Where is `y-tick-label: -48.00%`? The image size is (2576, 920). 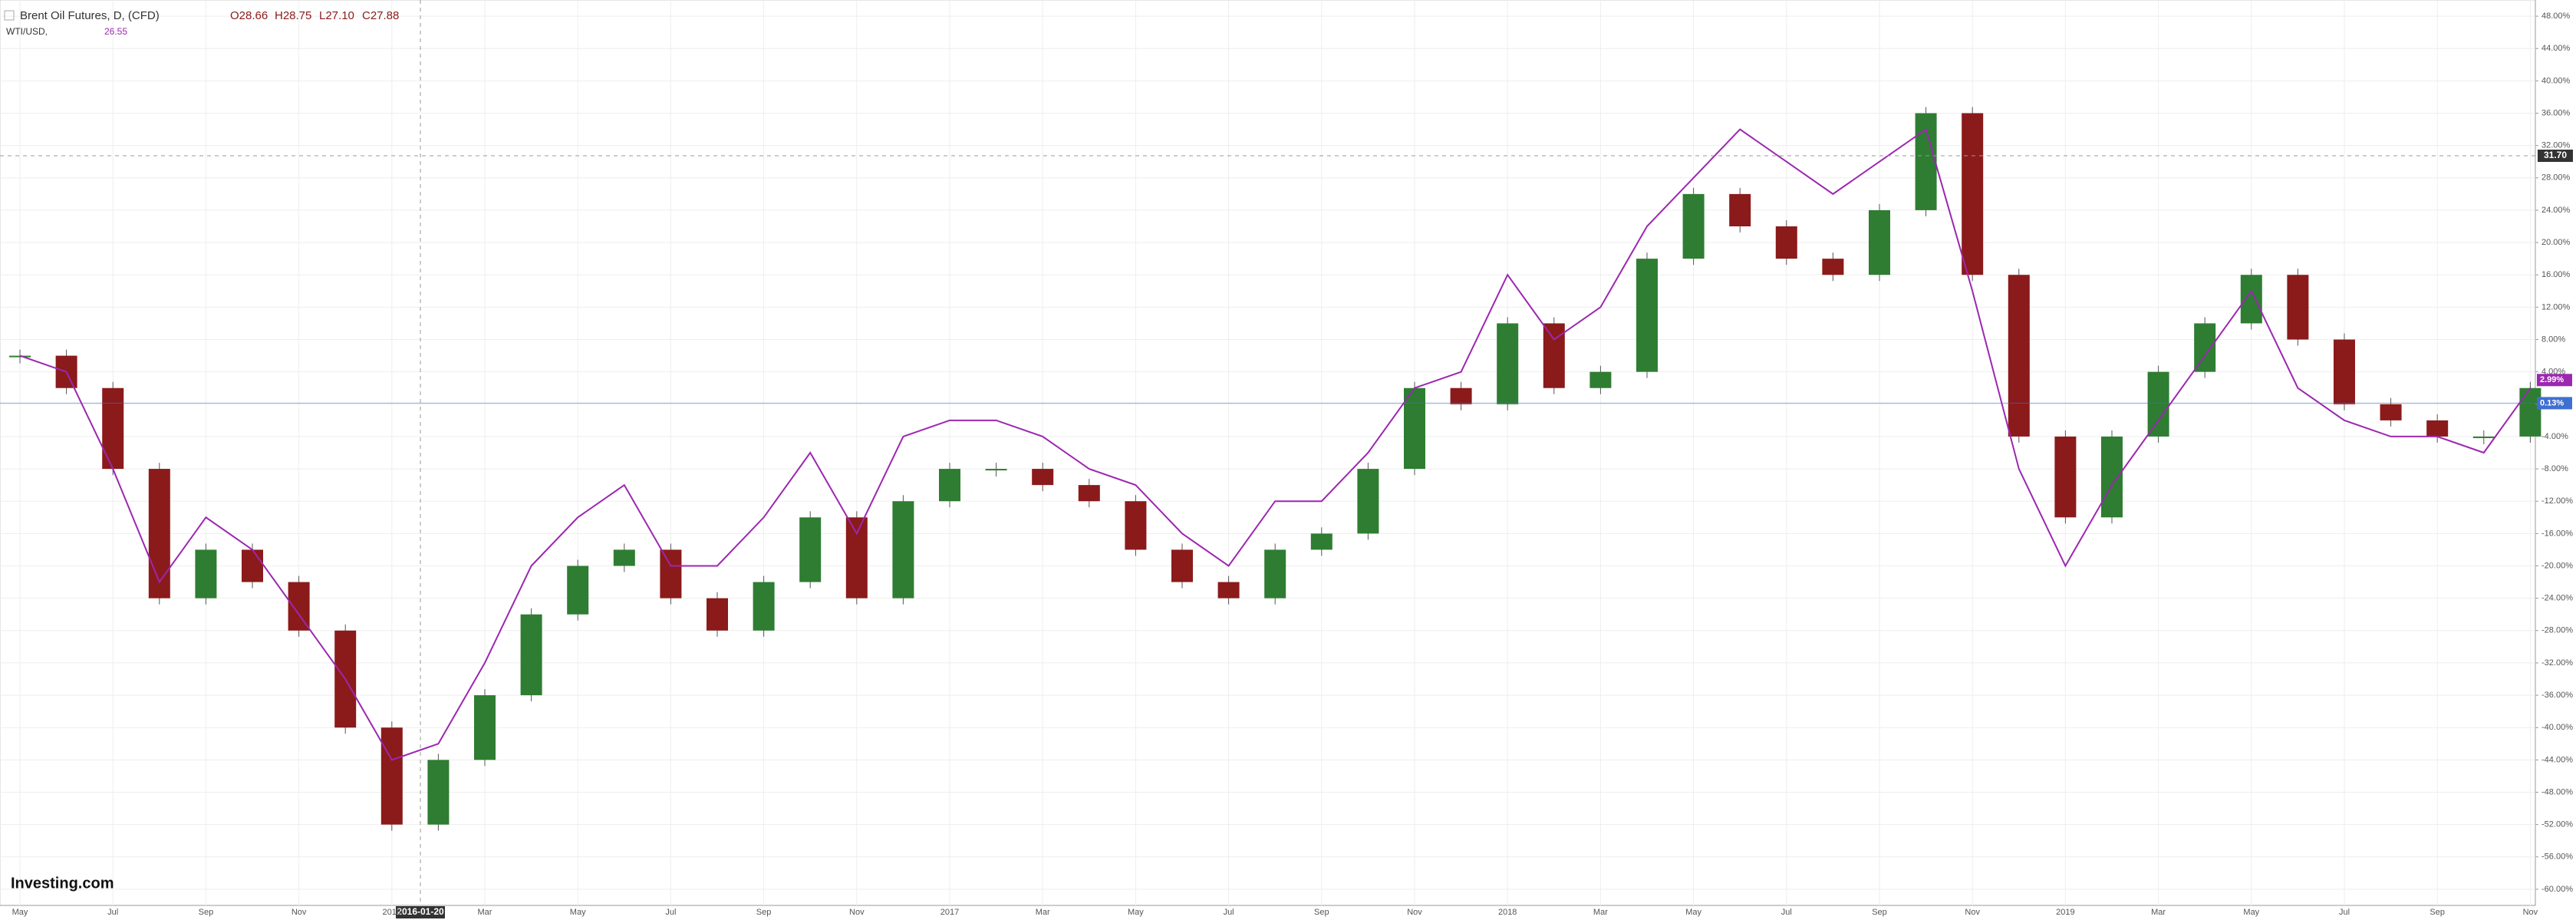 y-tick-label: -48.00% is located at coordinates (2557, 792).